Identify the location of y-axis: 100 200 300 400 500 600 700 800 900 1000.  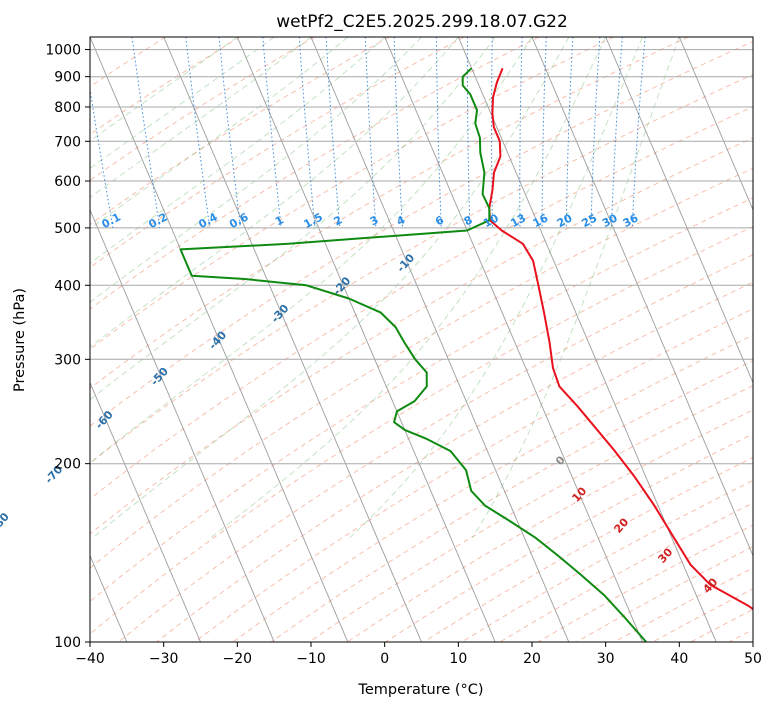
(67, 347).